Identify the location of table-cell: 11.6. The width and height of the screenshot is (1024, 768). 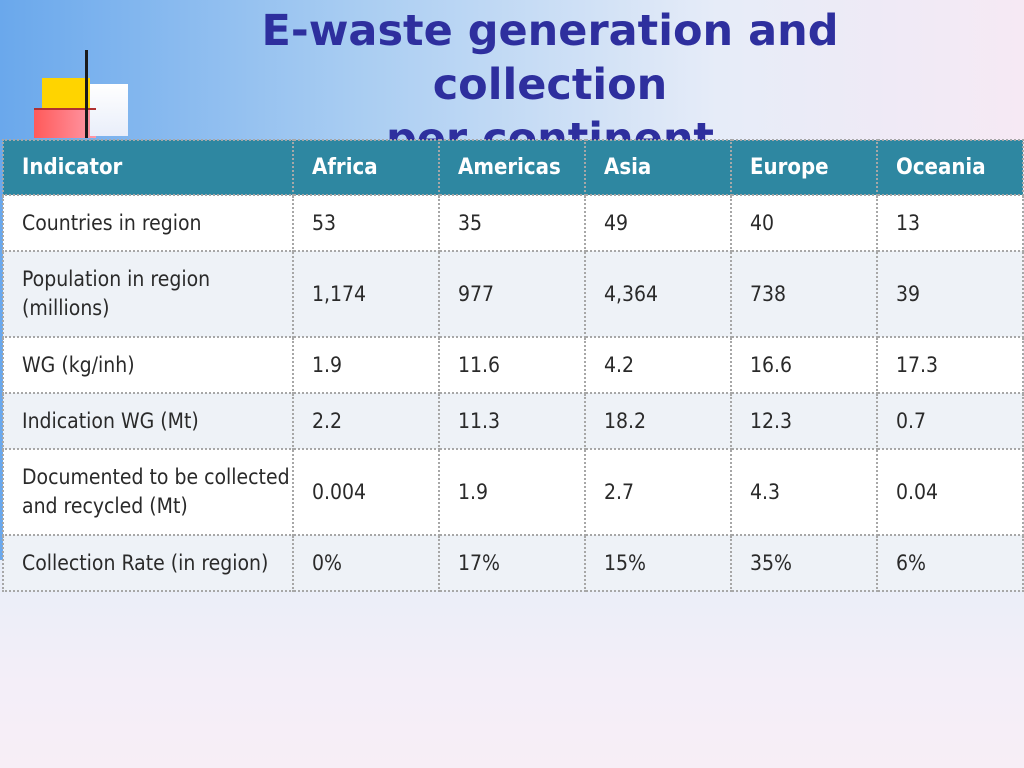
(512, 365).